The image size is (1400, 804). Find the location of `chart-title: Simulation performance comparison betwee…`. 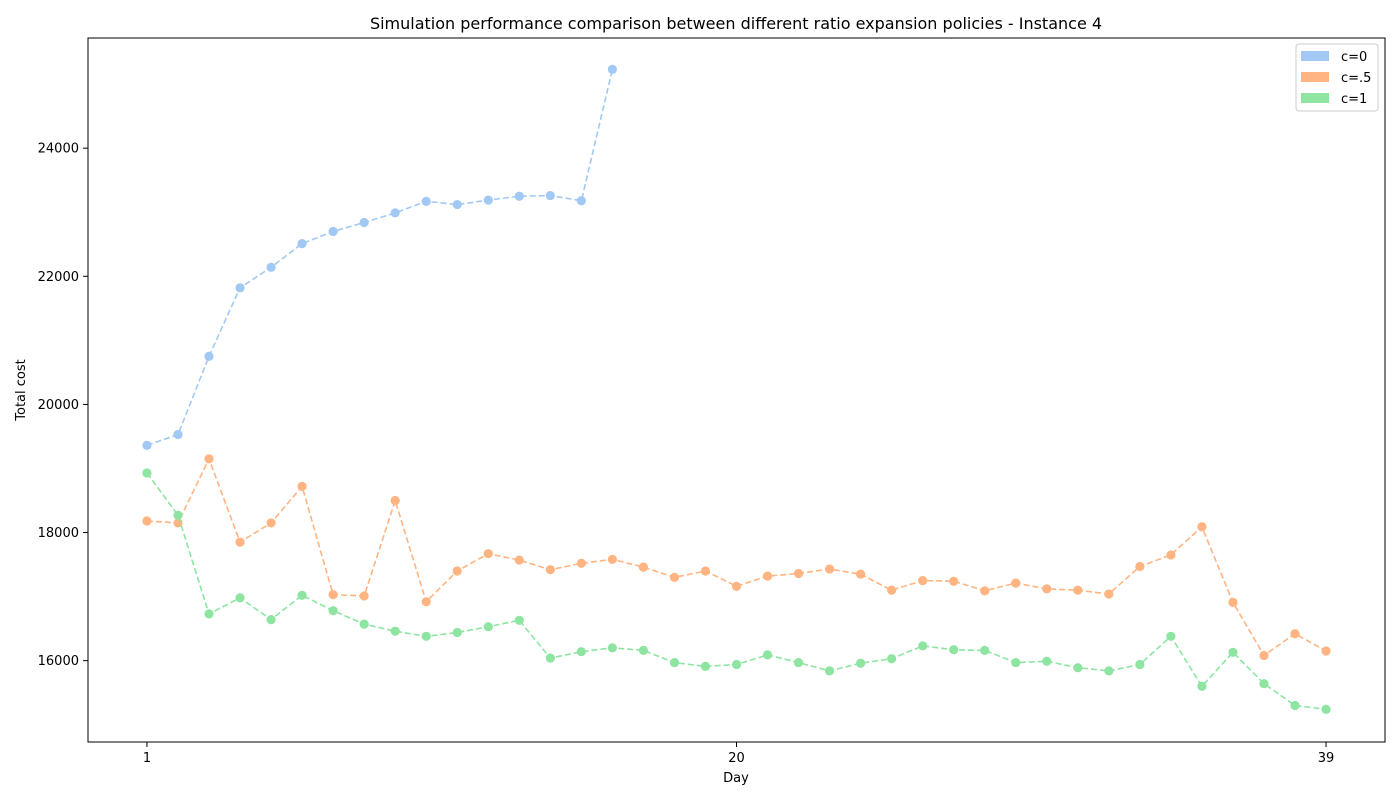

chart-title: Simulation performance comparison betwee… is located at coordinates (736, 23).